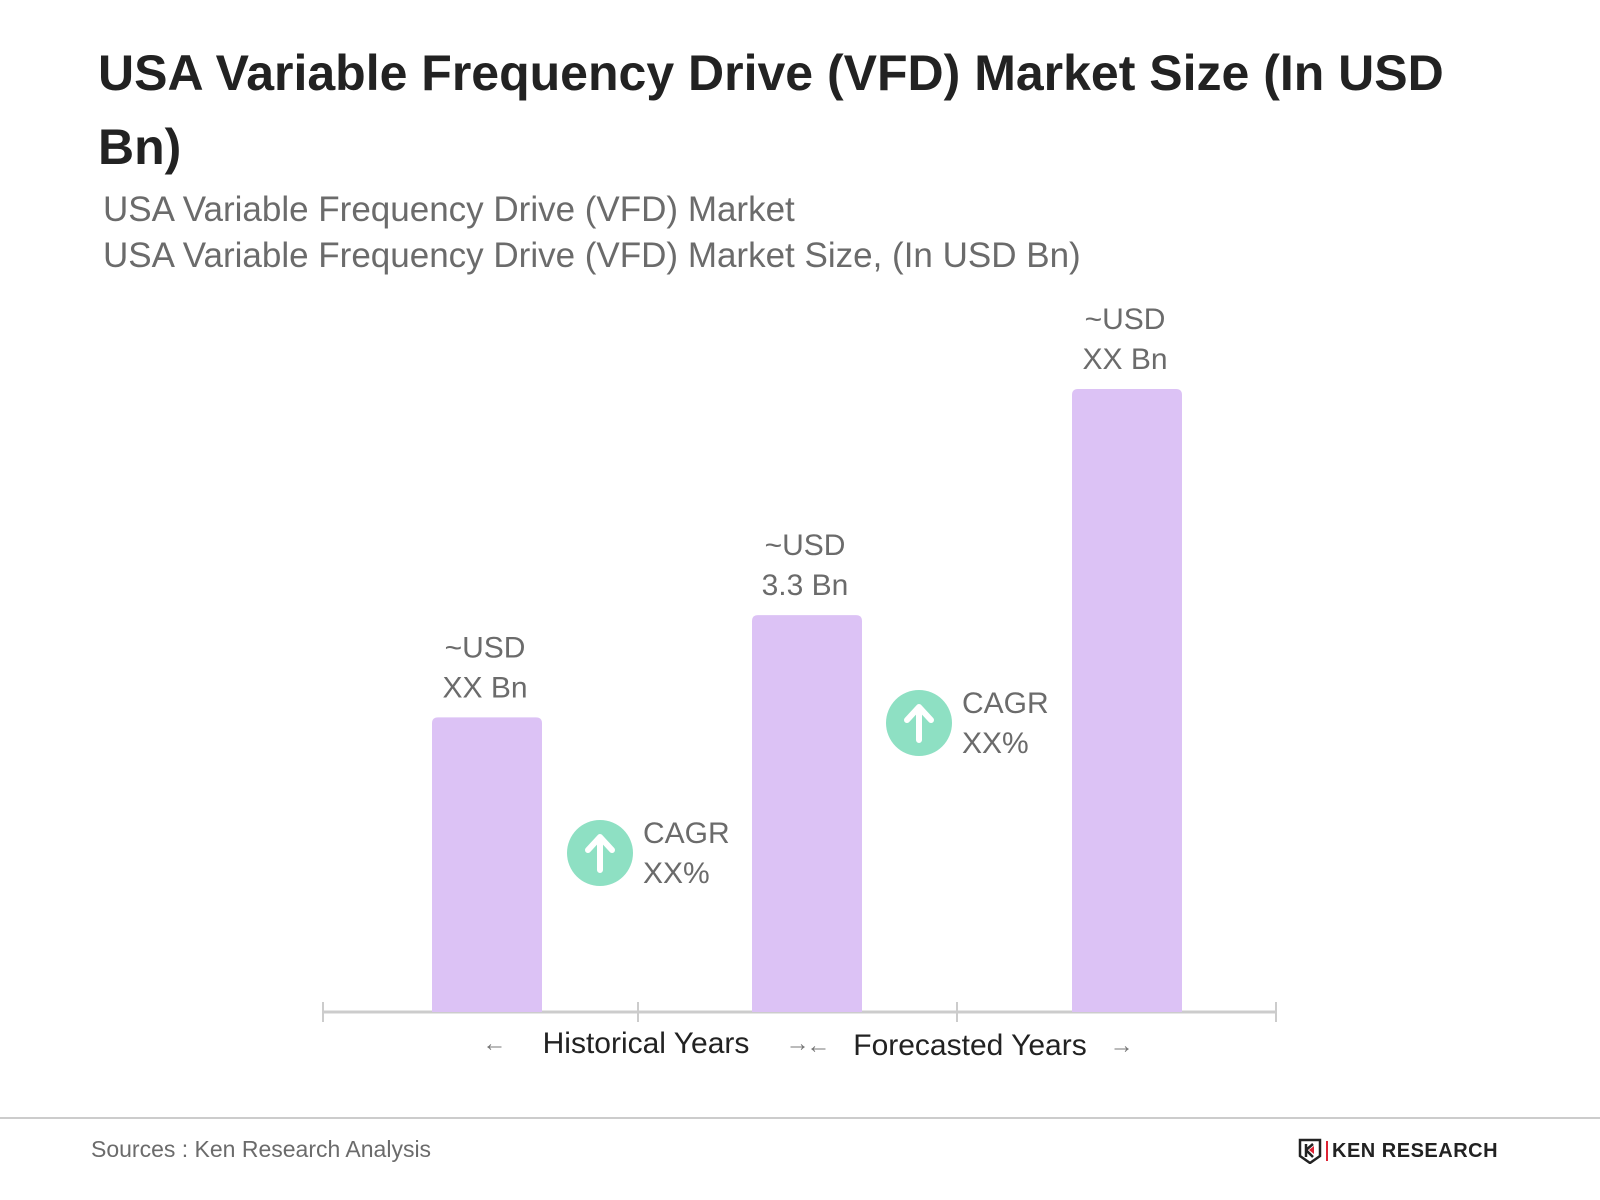 The image size is (1600, 1200). I want to click on period-label: Forecasted Years, so click(969, 1045).